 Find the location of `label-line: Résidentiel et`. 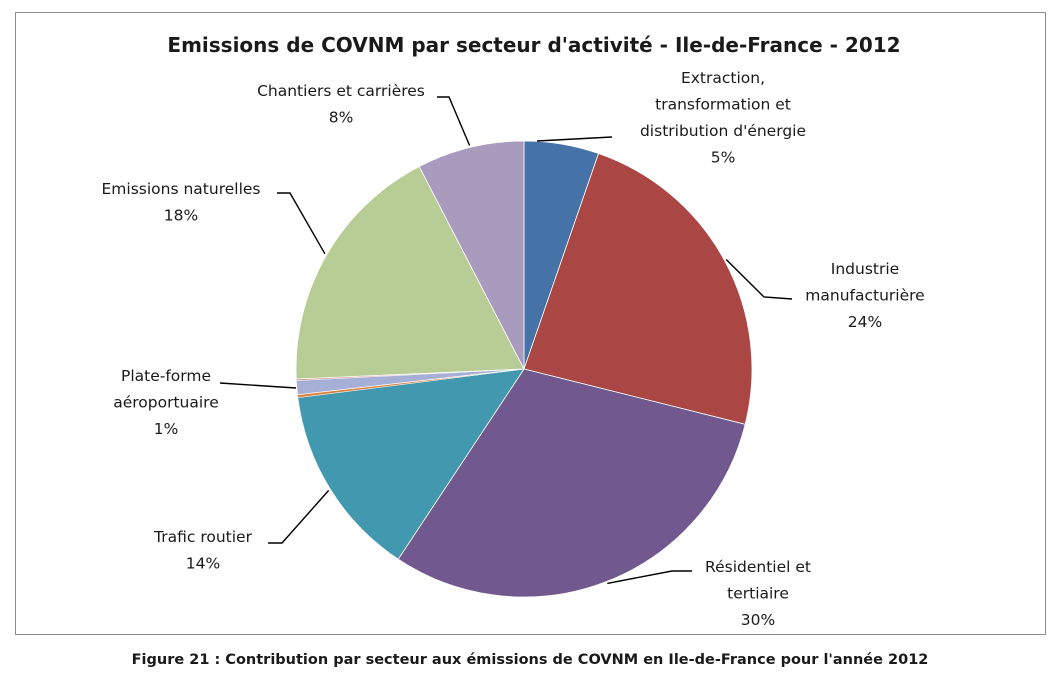

label-line: Résidentiel et is located at coordinates (758, 567).